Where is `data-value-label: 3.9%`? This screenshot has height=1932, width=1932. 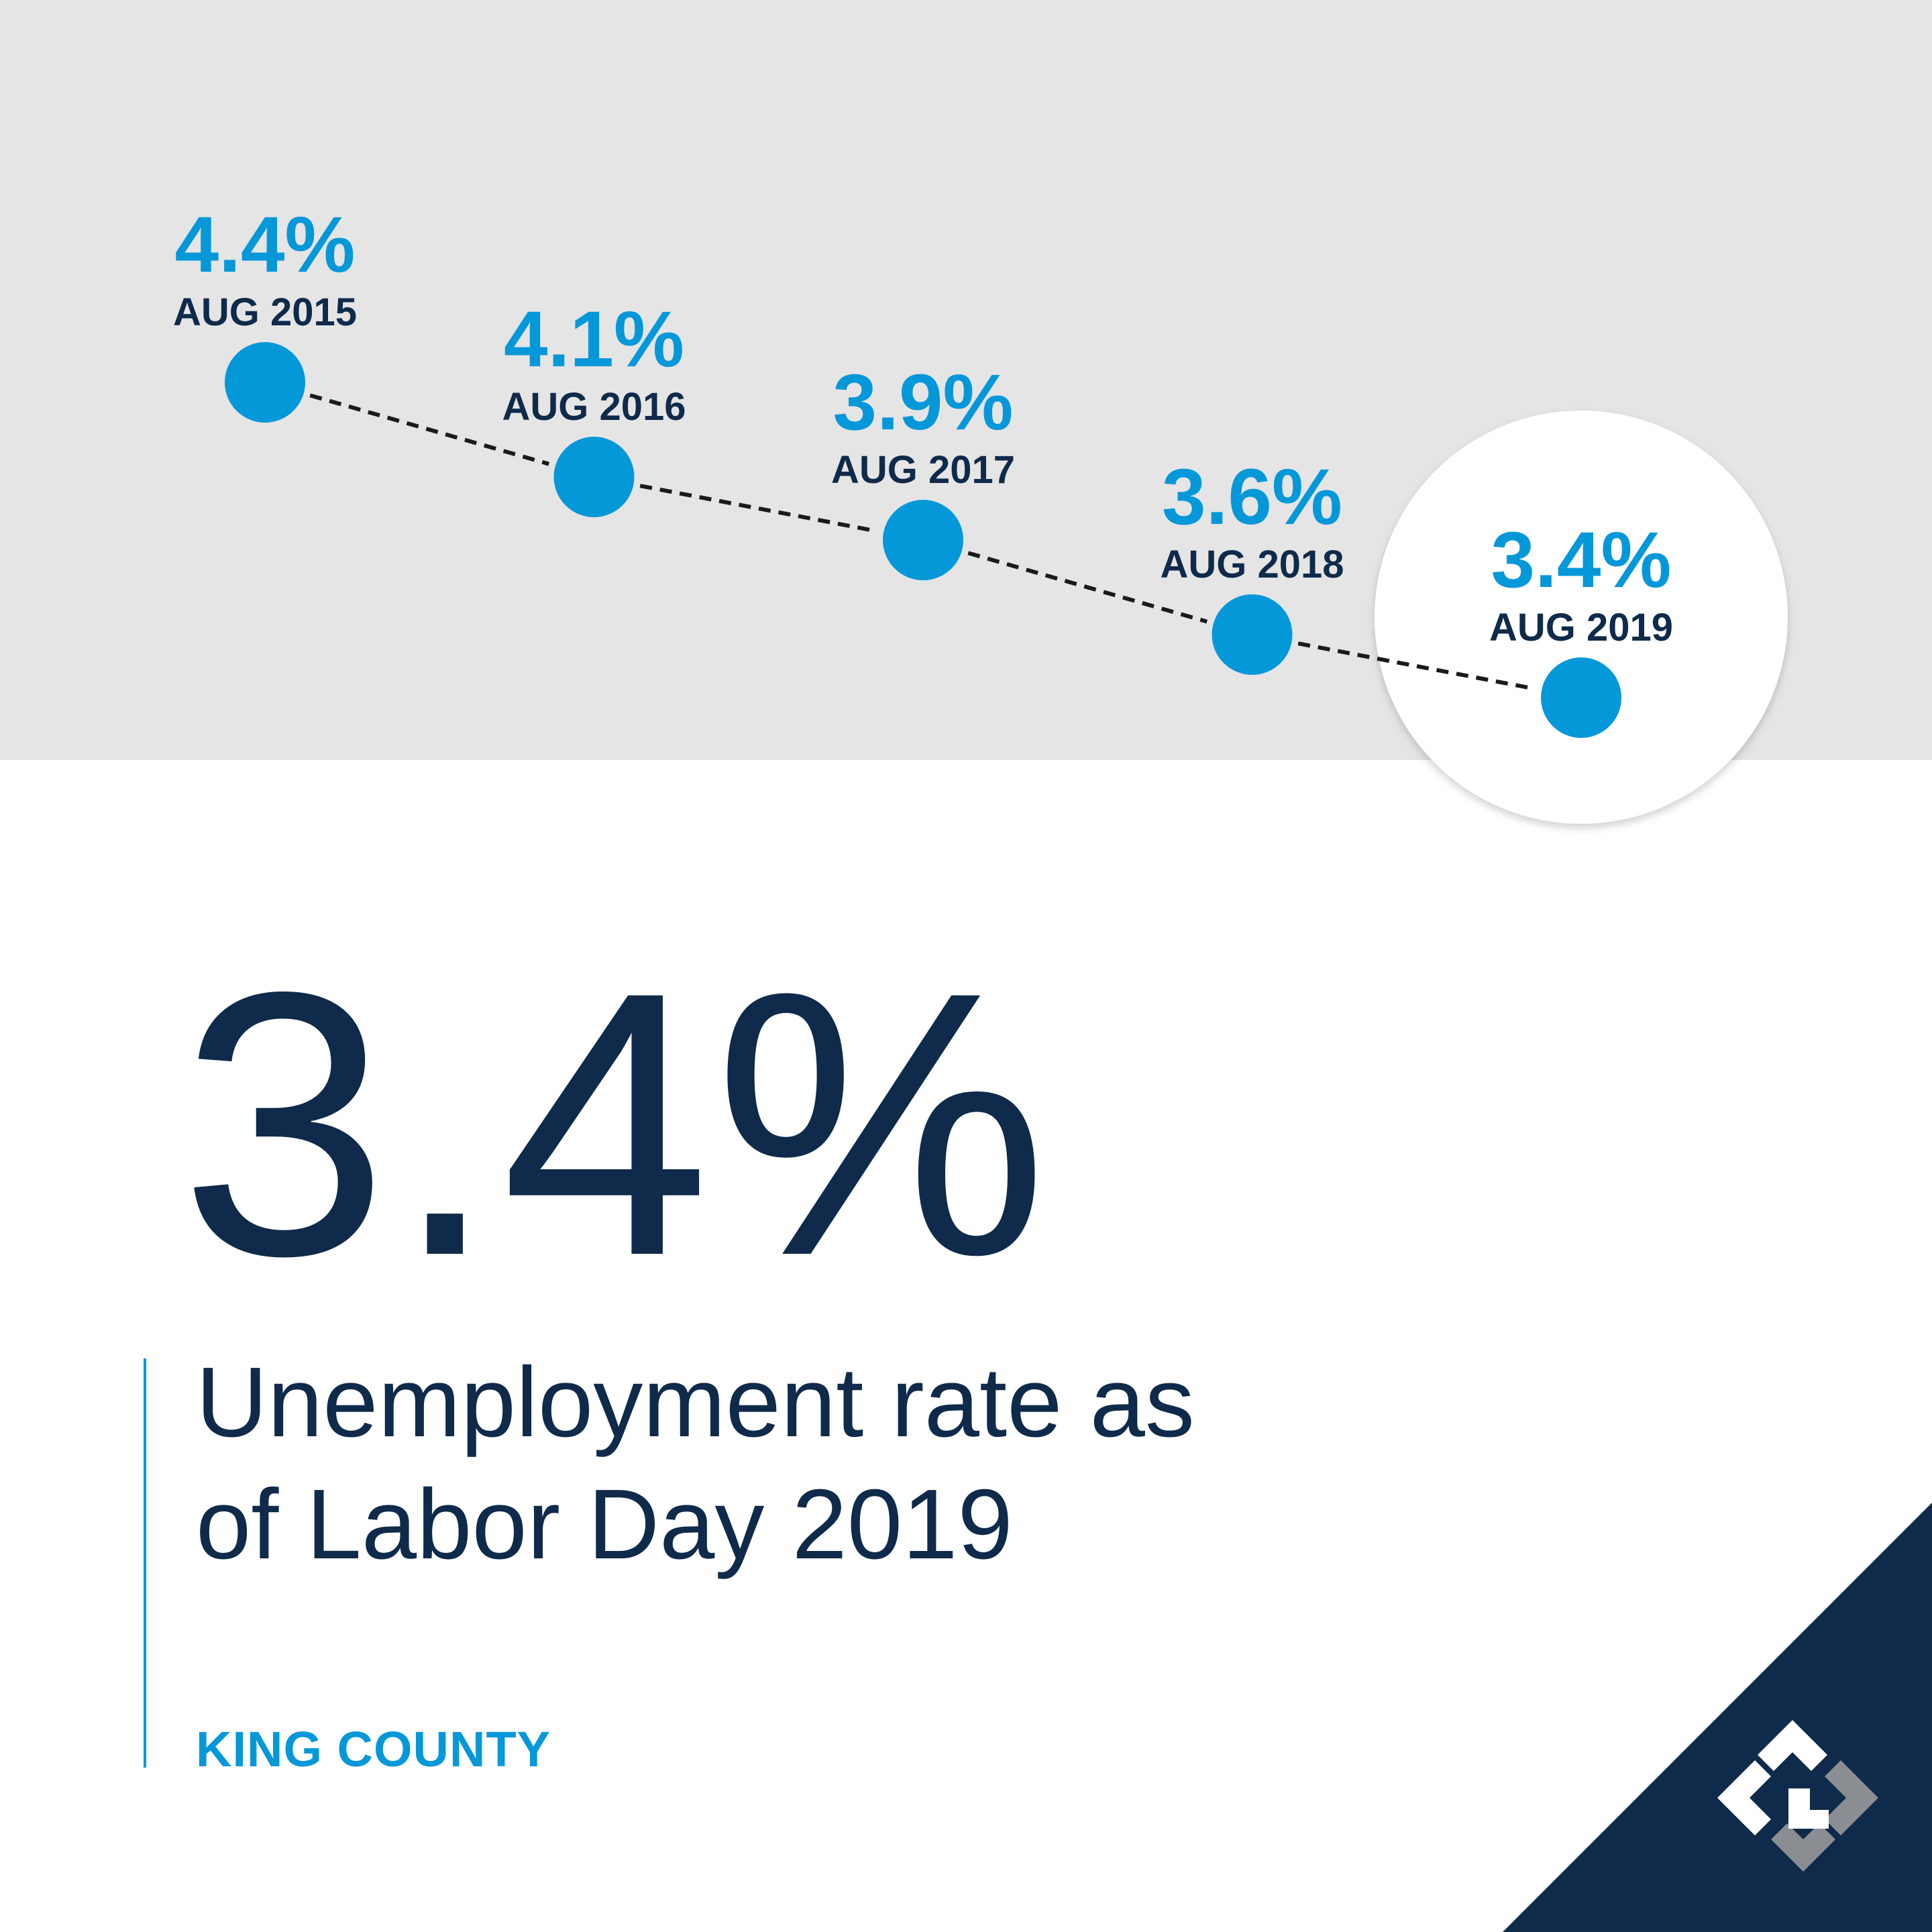 data-value-label: 3.9% is located at coordinates (923, 402).